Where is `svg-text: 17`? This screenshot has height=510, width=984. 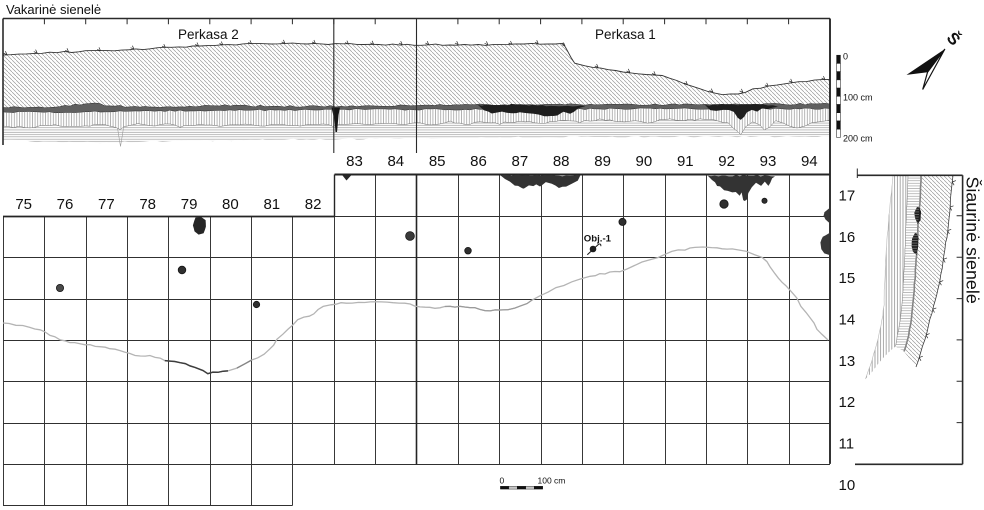
svg-text: 17 is located at coordinates (847, 196).